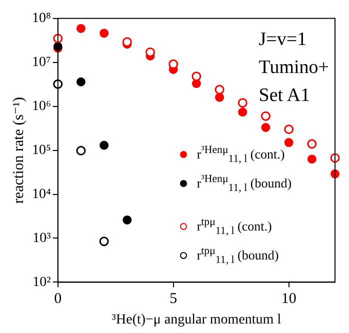 The width and height of the screenshot is (349, 333). Describe the element at coordinates (41, 194) in the screenshot. I see `y-tick-label: 10⁴` at that location.